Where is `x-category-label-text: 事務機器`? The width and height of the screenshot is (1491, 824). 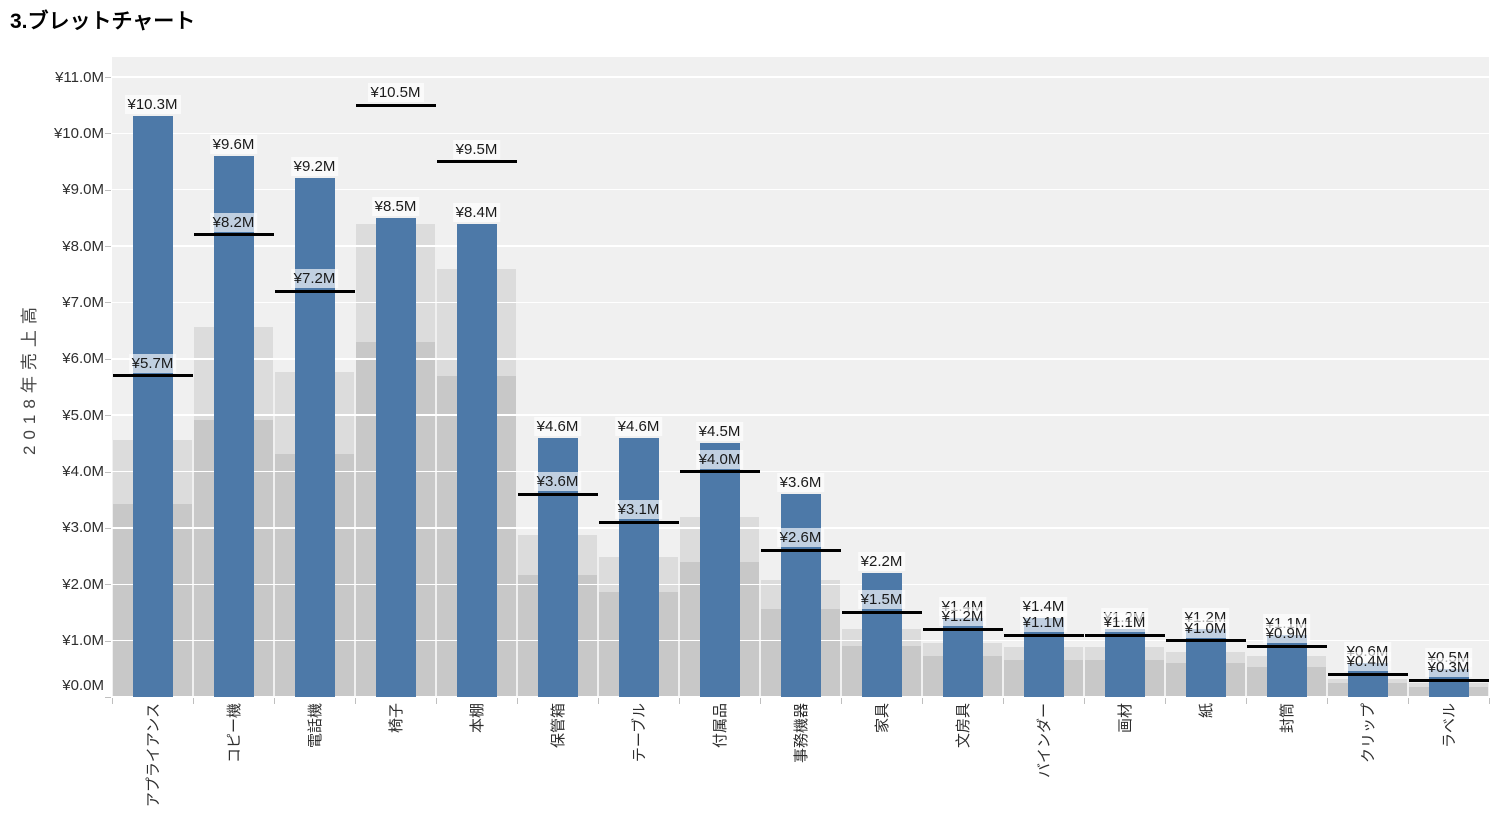
x-category-label-text: 事務機器 is located at coordinates (801, 733).